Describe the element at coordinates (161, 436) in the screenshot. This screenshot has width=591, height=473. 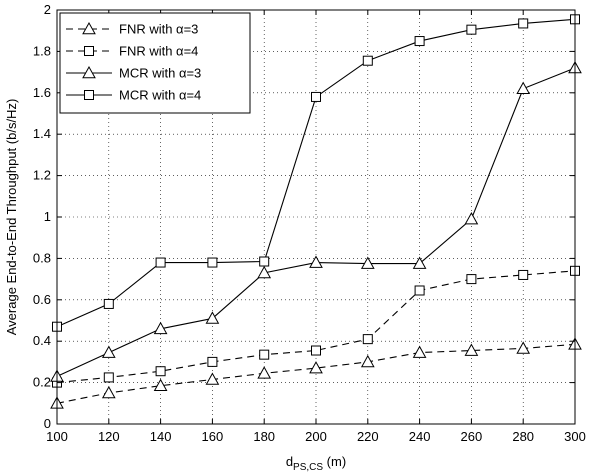
I see `x-tick-label: 140` at that location.